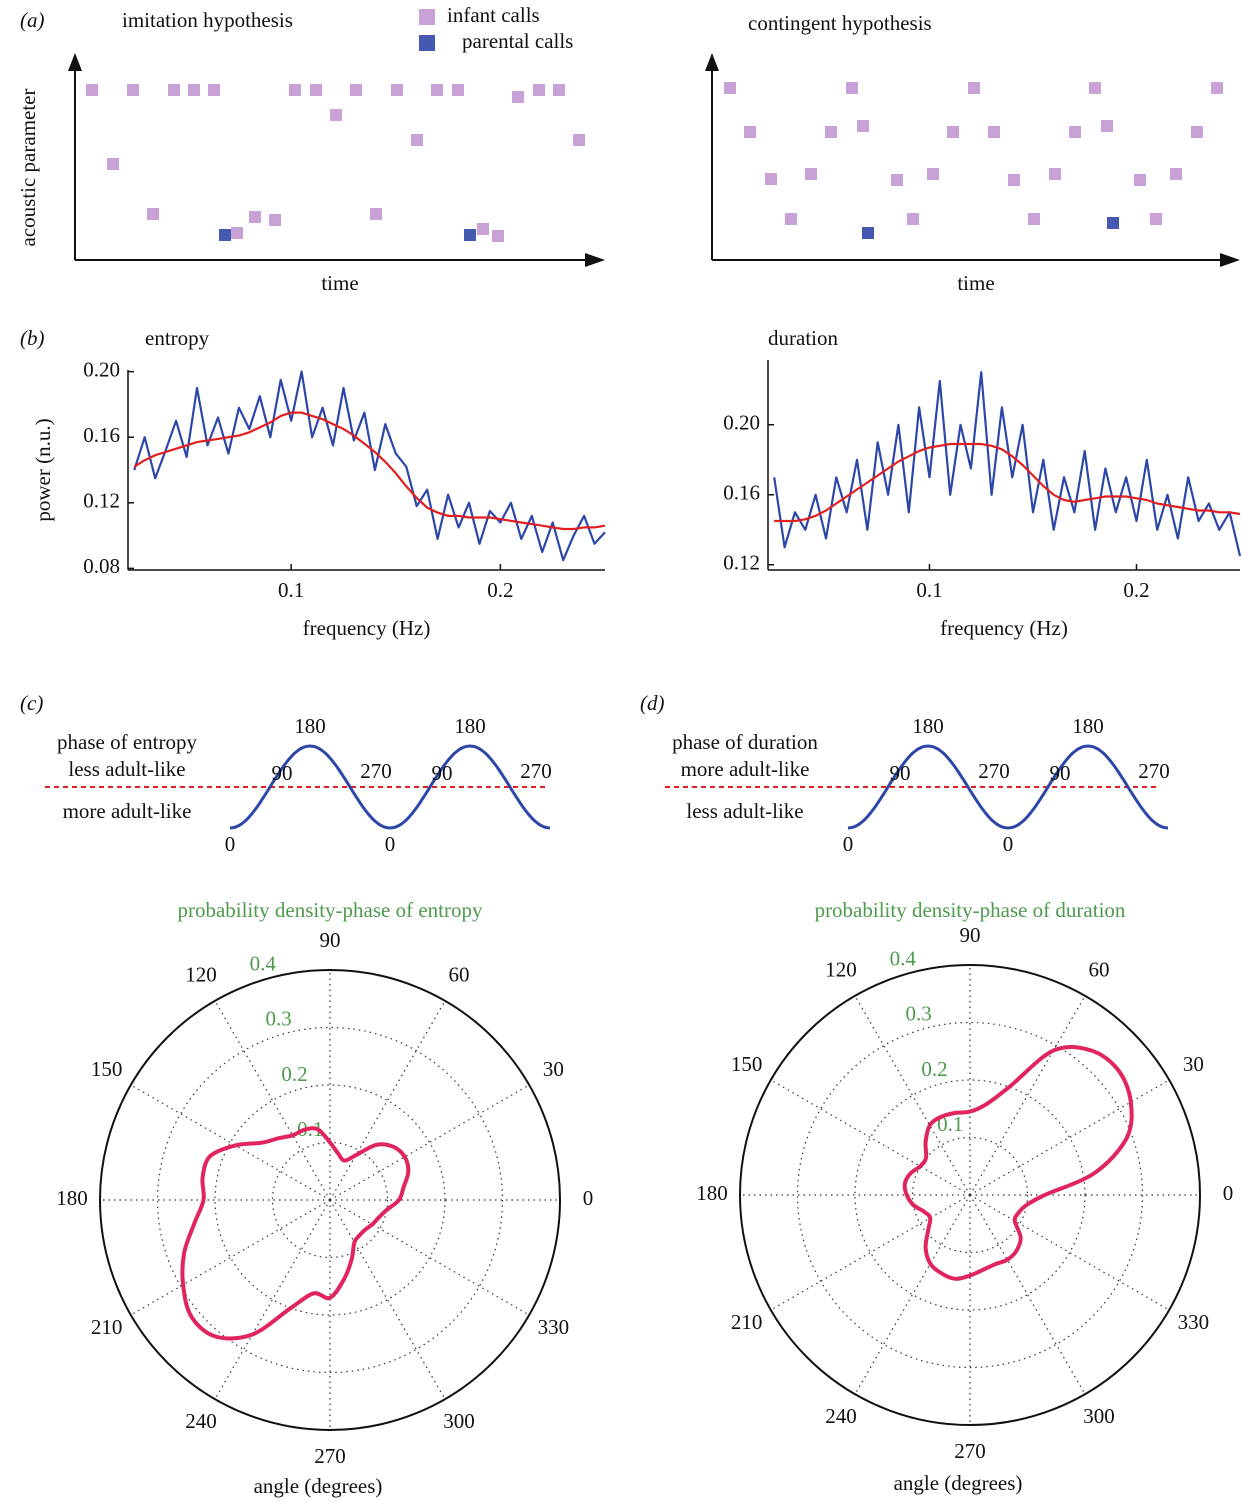  Describe the element at coordinates (712, 1193) in the screenshot. I see `theta-tick-label: 180` at that location.